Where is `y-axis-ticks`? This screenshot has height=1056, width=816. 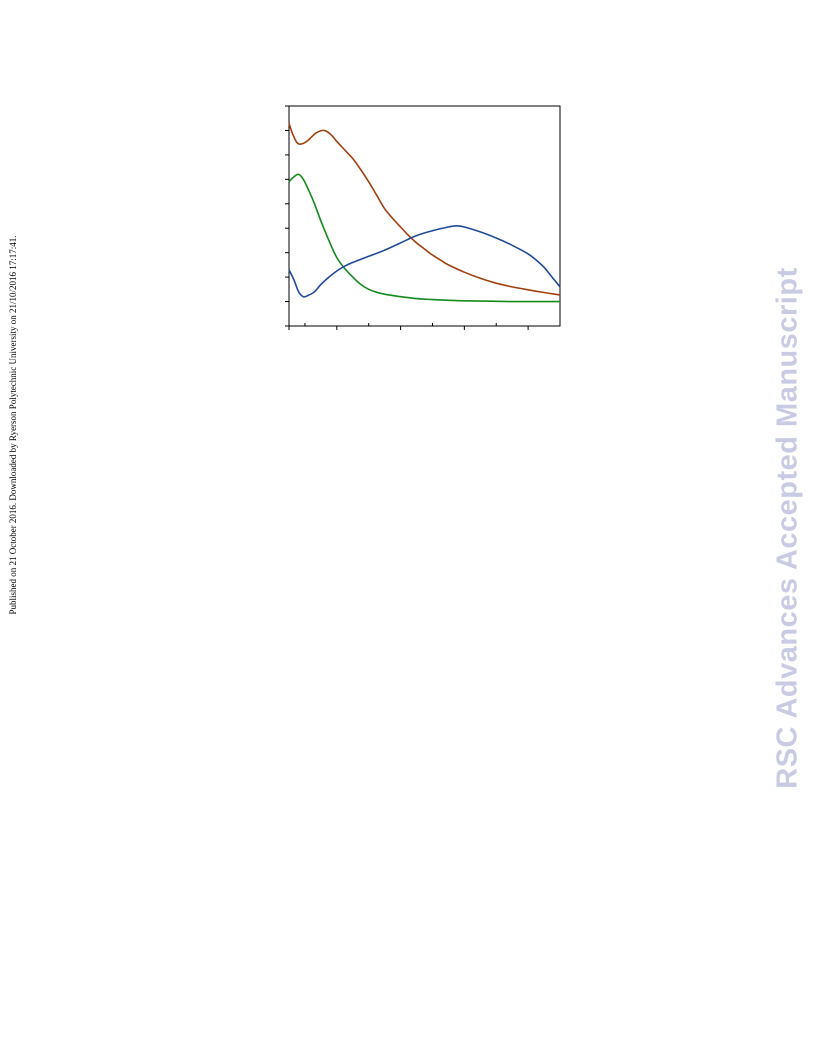
y-axis-ticks is located at coordinates (287, 216).